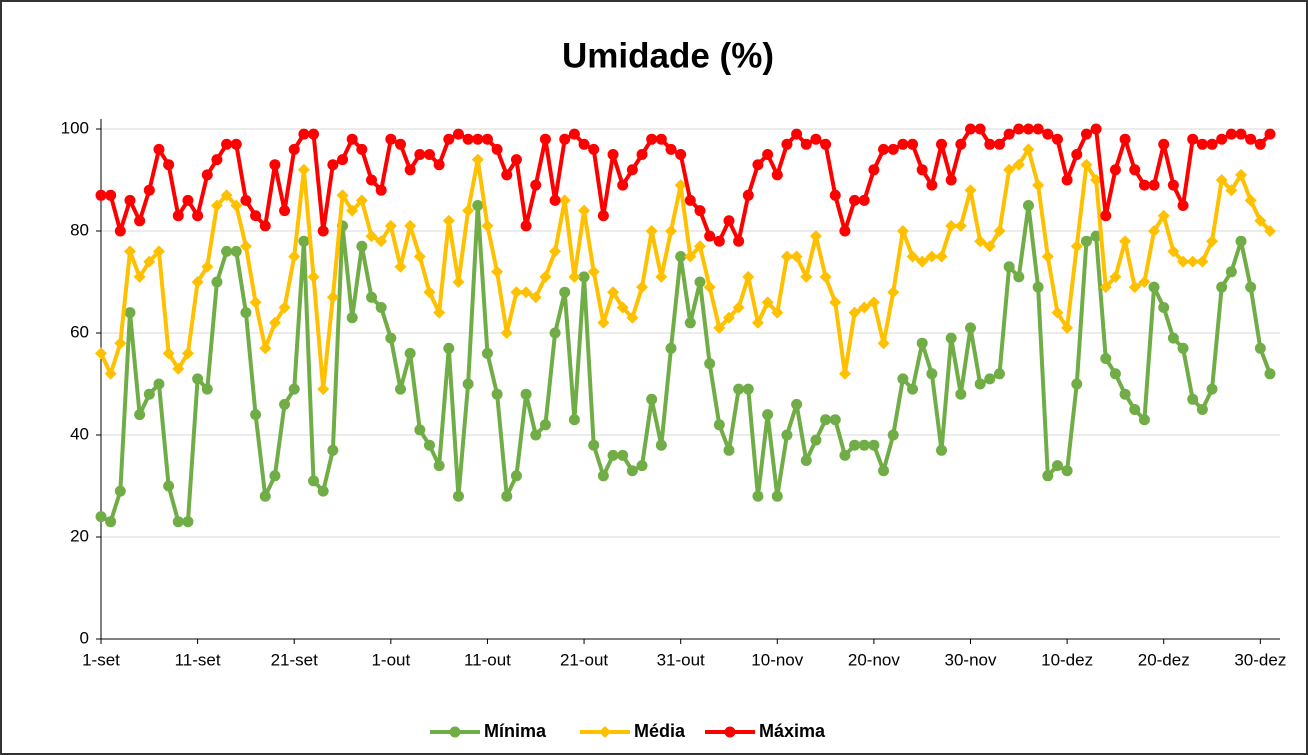  I want to click on y-tick-label: 100, so click(75, 127).